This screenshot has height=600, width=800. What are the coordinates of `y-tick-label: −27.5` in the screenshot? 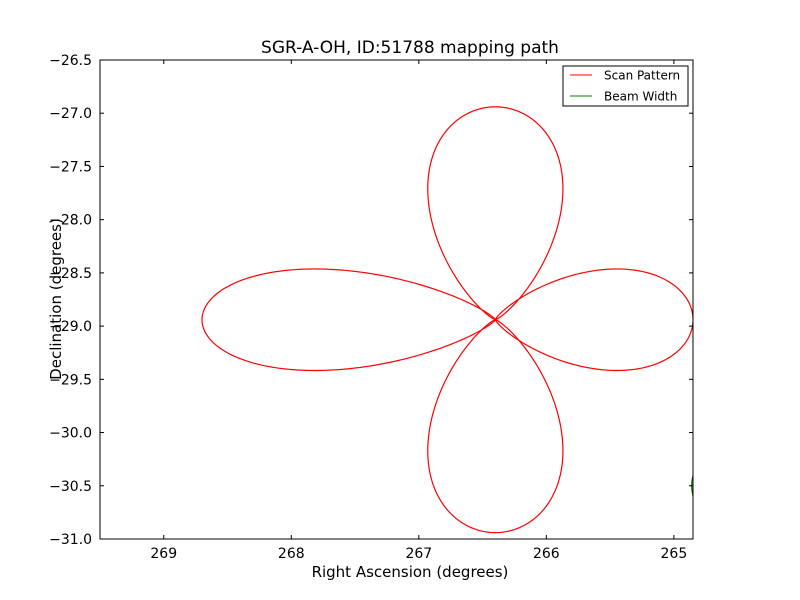 It's located at (70, 167).